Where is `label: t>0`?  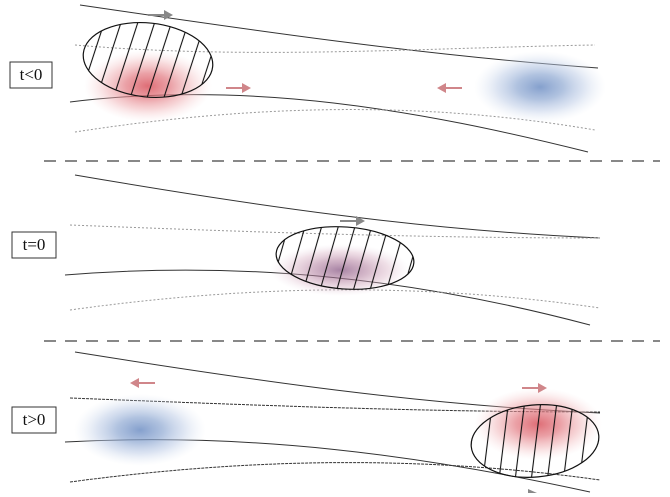 label: t>0 is located at coordinates (34, 419).